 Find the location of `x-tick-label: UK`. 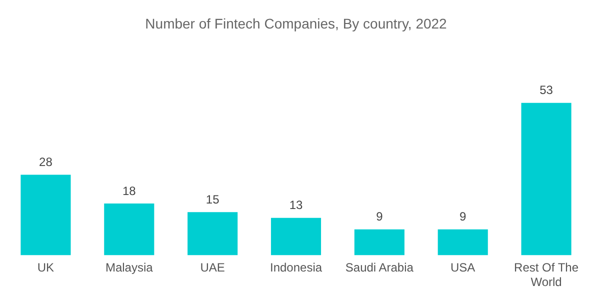

x-tick-label: UK is located at coordinates (45, 267).